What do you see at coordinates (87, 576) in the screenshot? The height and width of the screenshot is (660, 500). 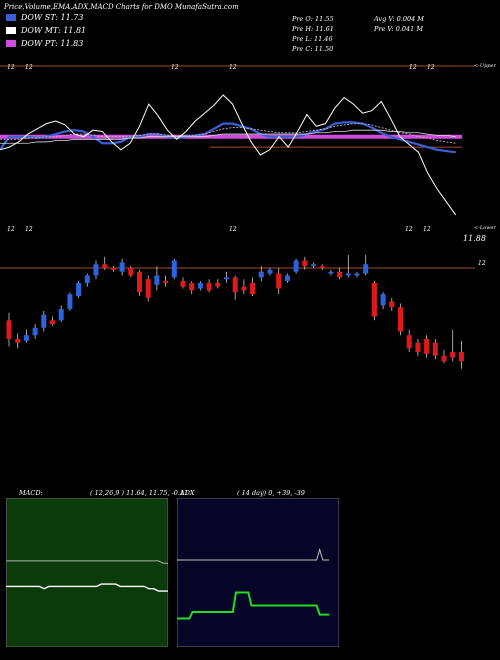 I see `macd-lines` at bounding box center [87, 576].